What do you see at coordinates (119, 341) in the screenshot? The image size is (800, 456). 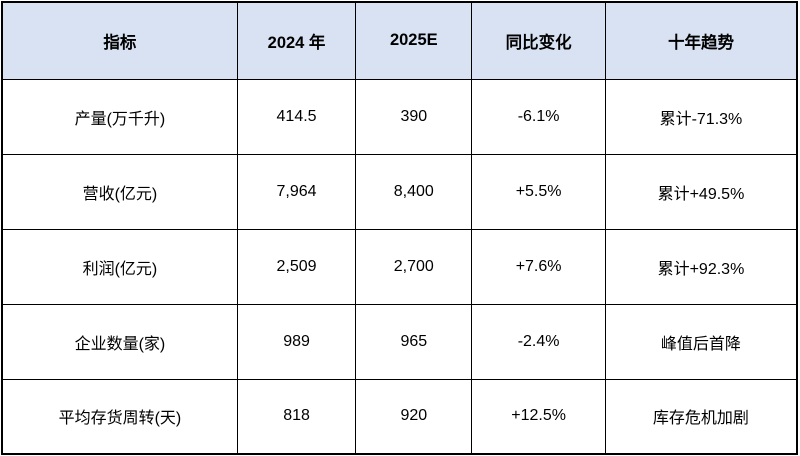 I see `row-label: 企业数量(家)` at bounding box center [119, 341].